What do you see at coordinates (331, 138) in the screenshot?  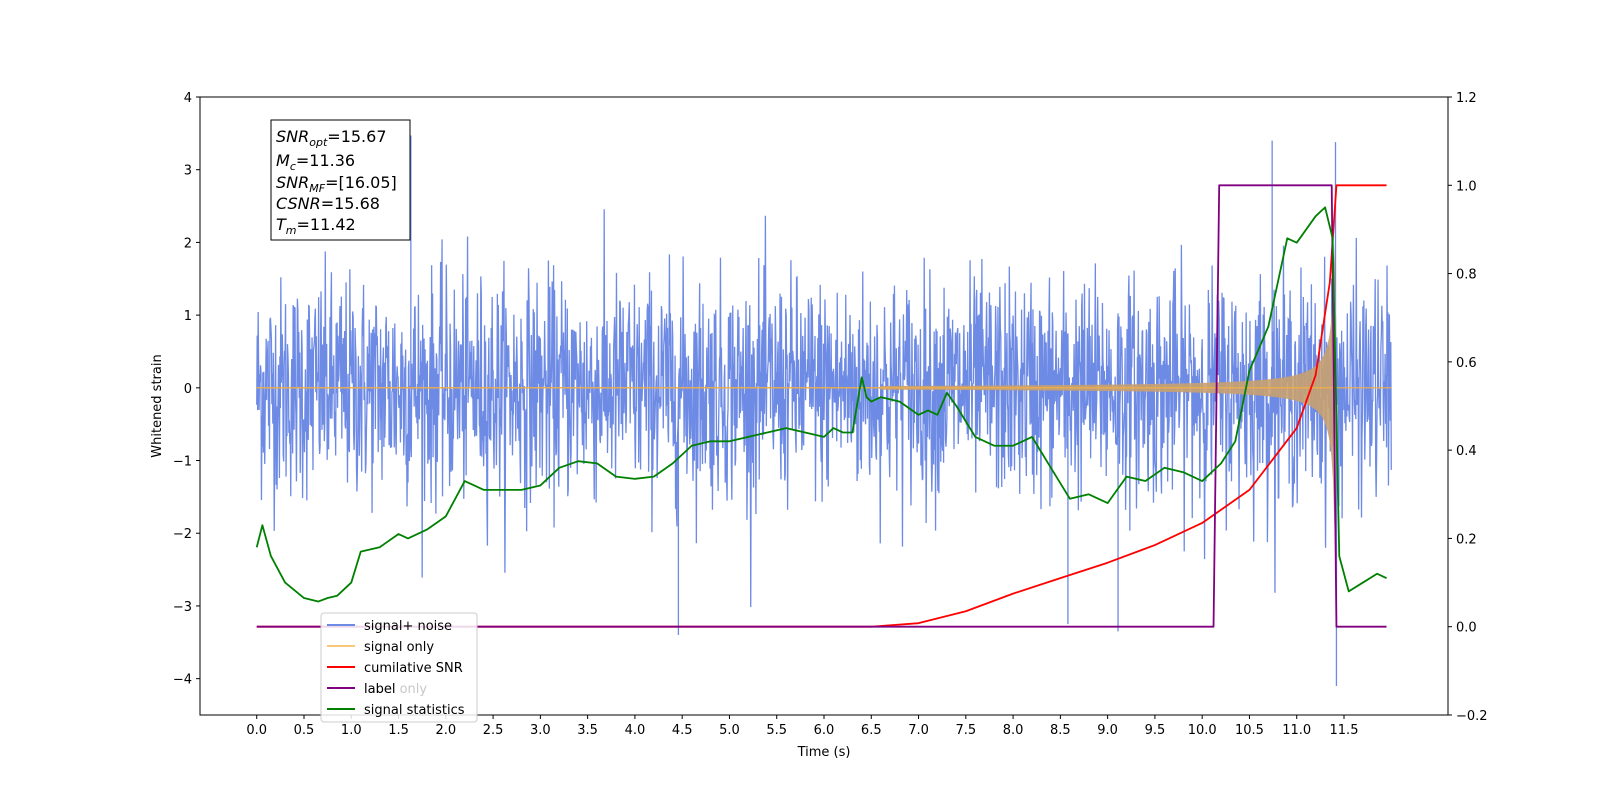 I see `annotation-snr-opt: SNRopt=15.67` at bounding box center [331, 138].